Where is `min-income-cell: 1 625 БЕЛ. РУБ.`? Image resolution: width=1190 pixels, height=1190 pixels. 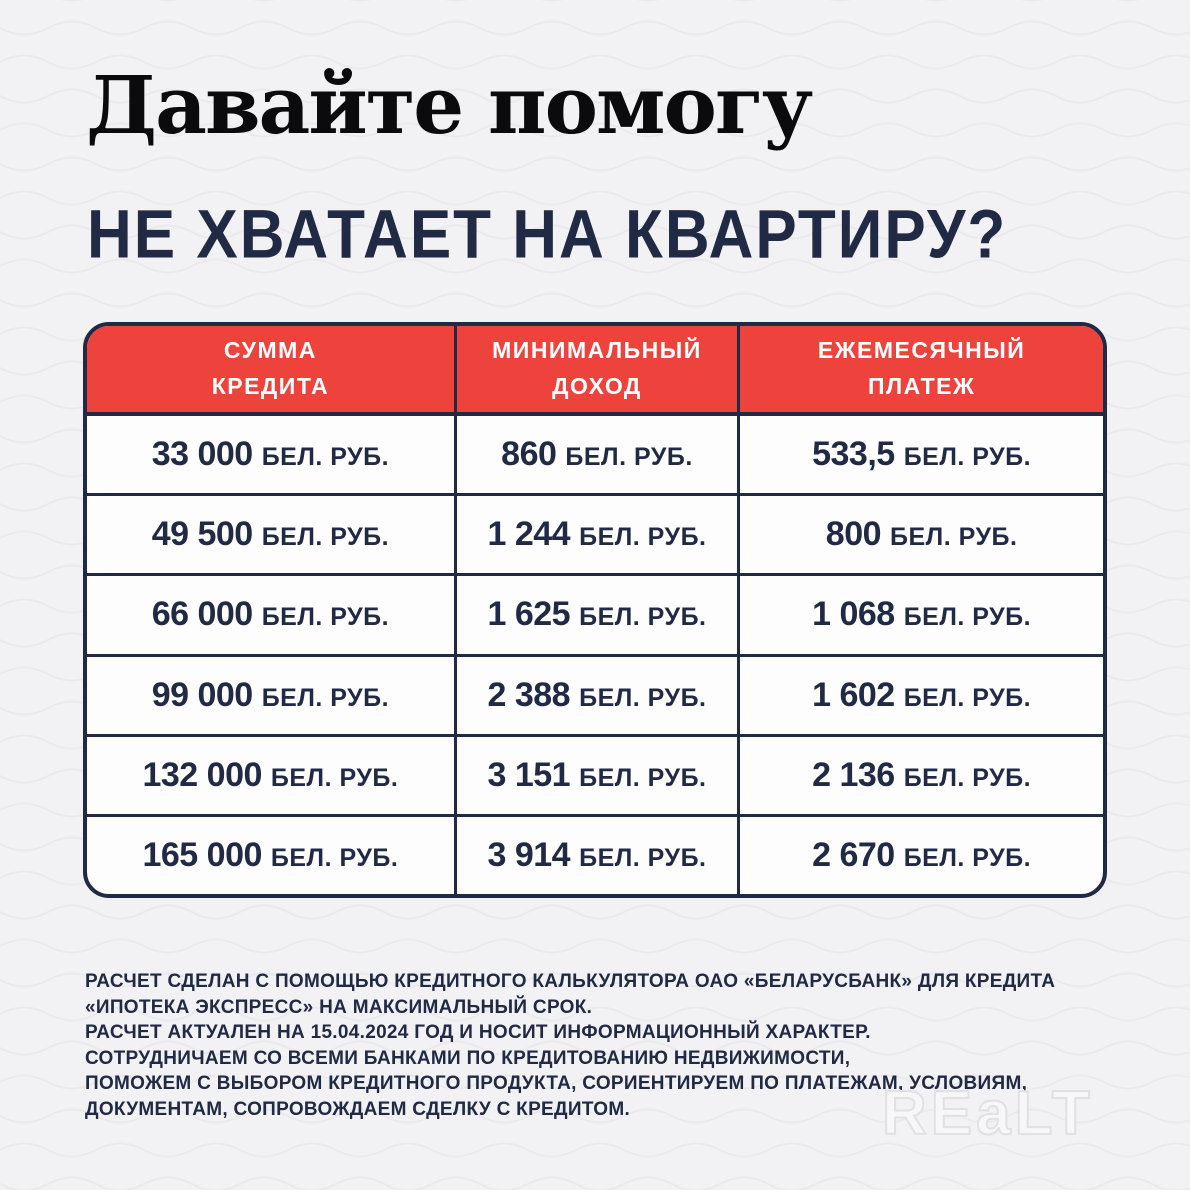
min-income-cell: 1 625 БЕЛ. РУБ. is located at coordinates (595, 615).